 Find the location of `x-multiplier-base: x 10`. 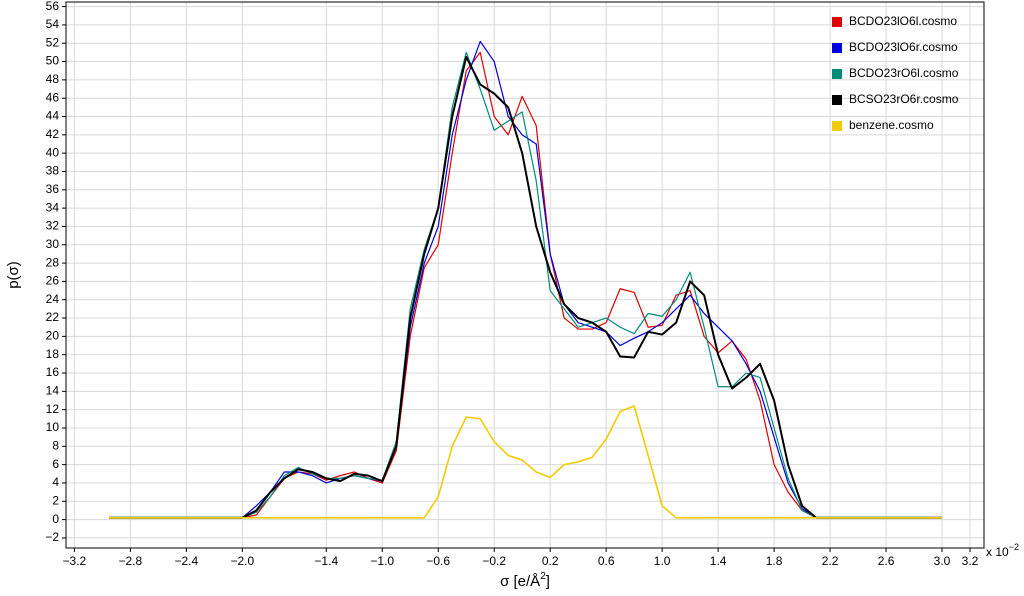

x-multiplier-base: x 10 is located at coordinates (997, 552).